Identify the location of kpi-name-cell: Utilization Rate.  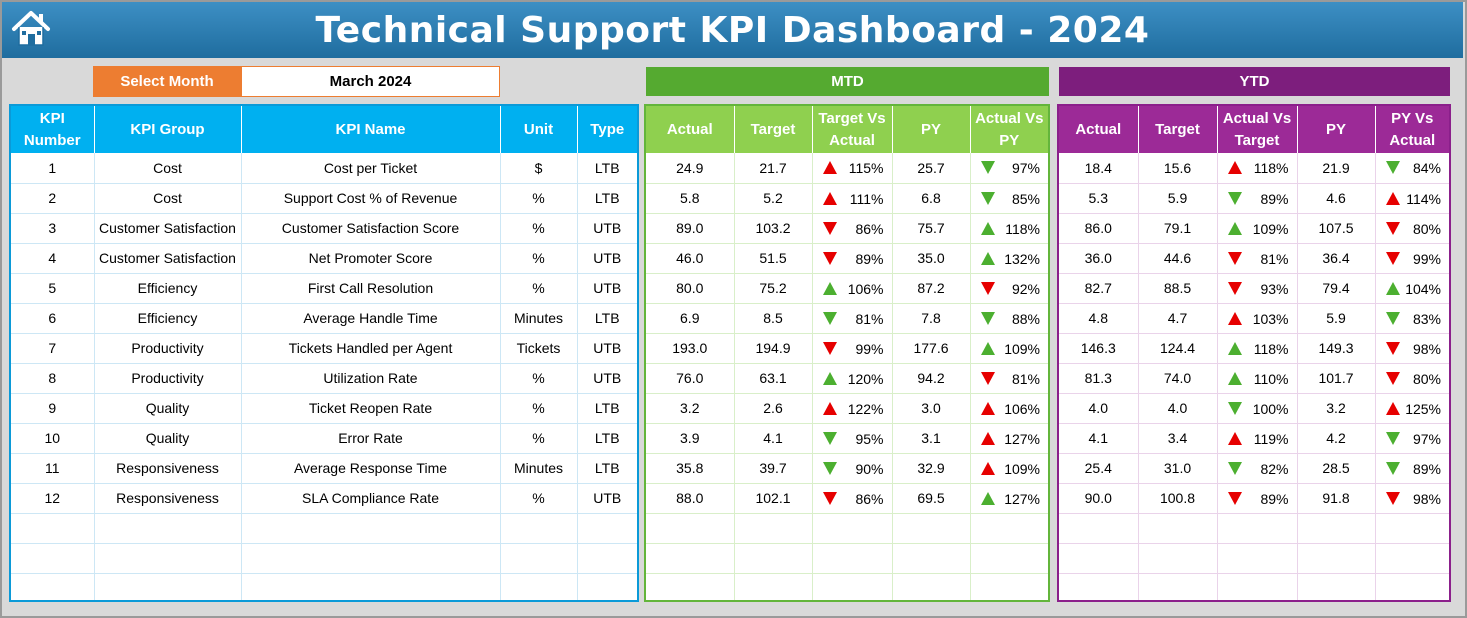
(371, 378).